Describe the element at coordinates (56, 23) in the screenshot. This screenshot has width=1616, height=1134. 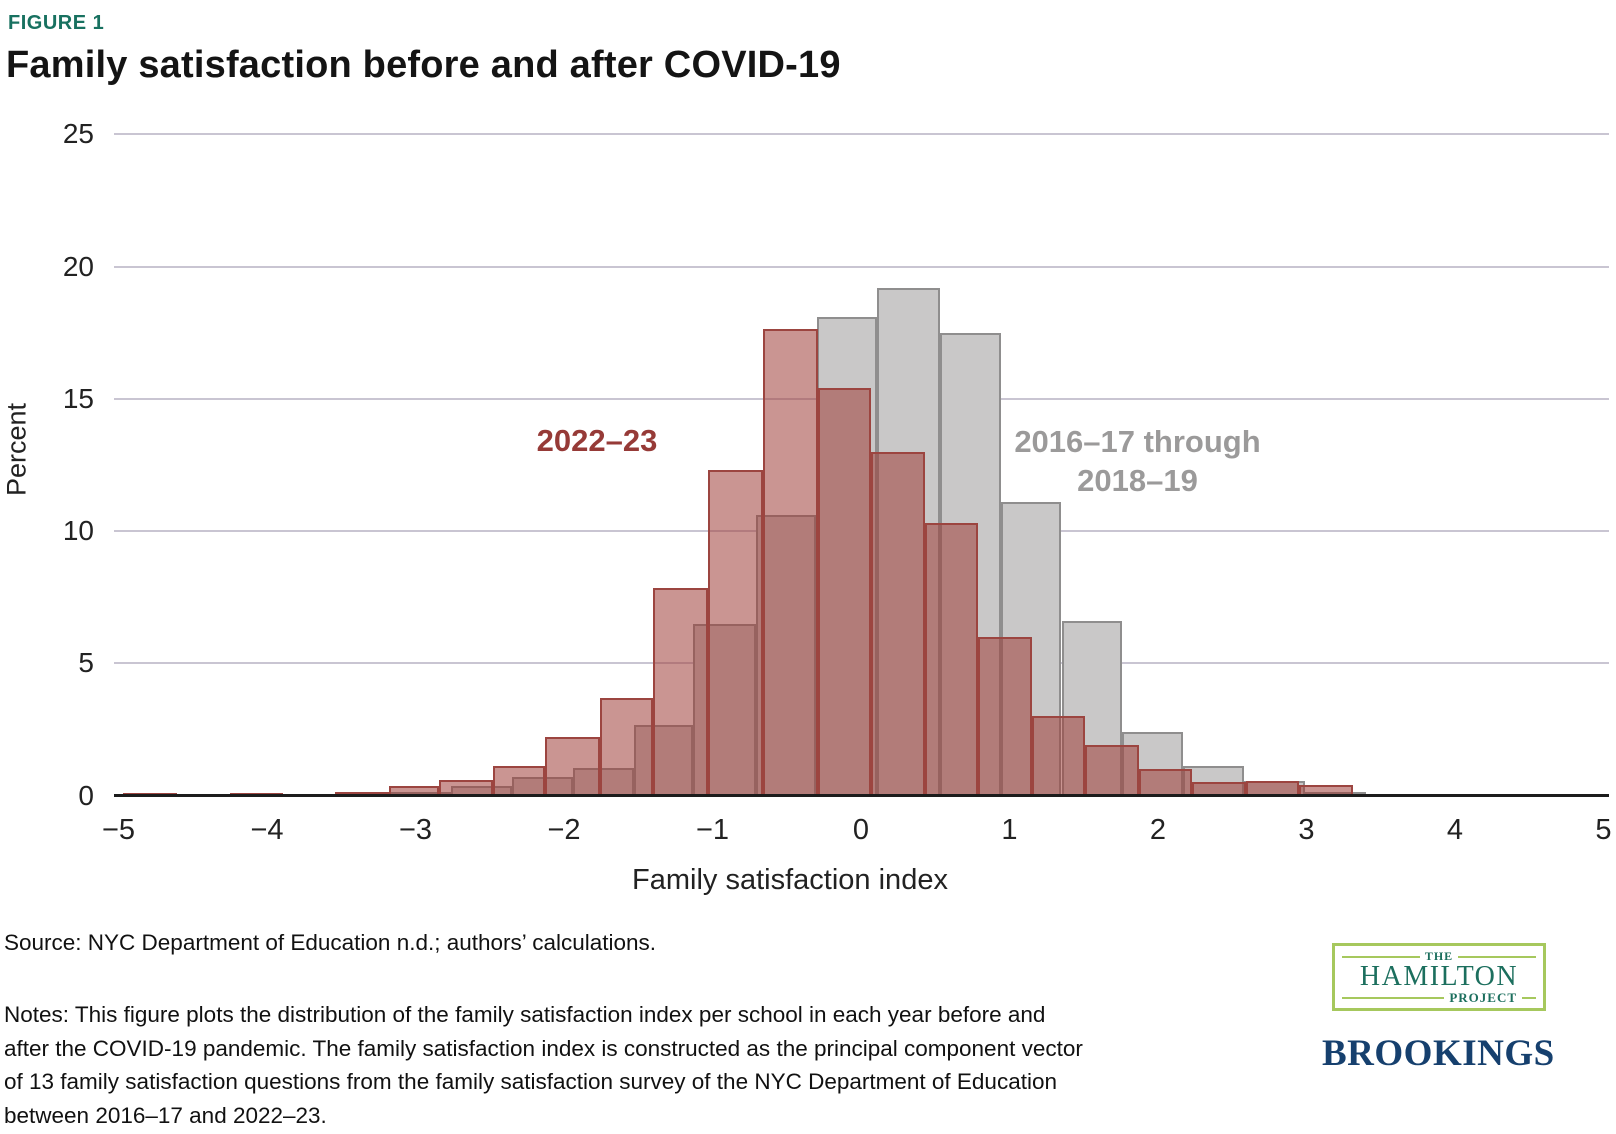
I see `figure-tag: FIGURE 1` at that location.